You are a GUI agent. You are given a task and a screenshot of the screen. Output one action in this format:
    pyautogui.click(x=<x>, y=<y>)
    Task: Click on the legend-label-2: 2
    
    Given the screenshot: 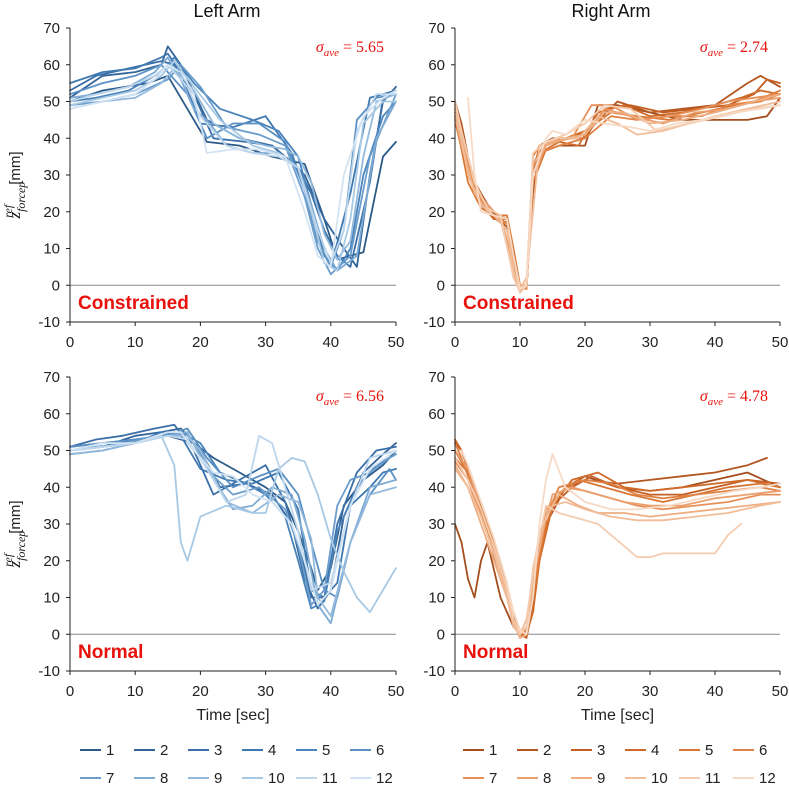 What is the action you would take?
    pyautogui.click(x=547, y=750)
    